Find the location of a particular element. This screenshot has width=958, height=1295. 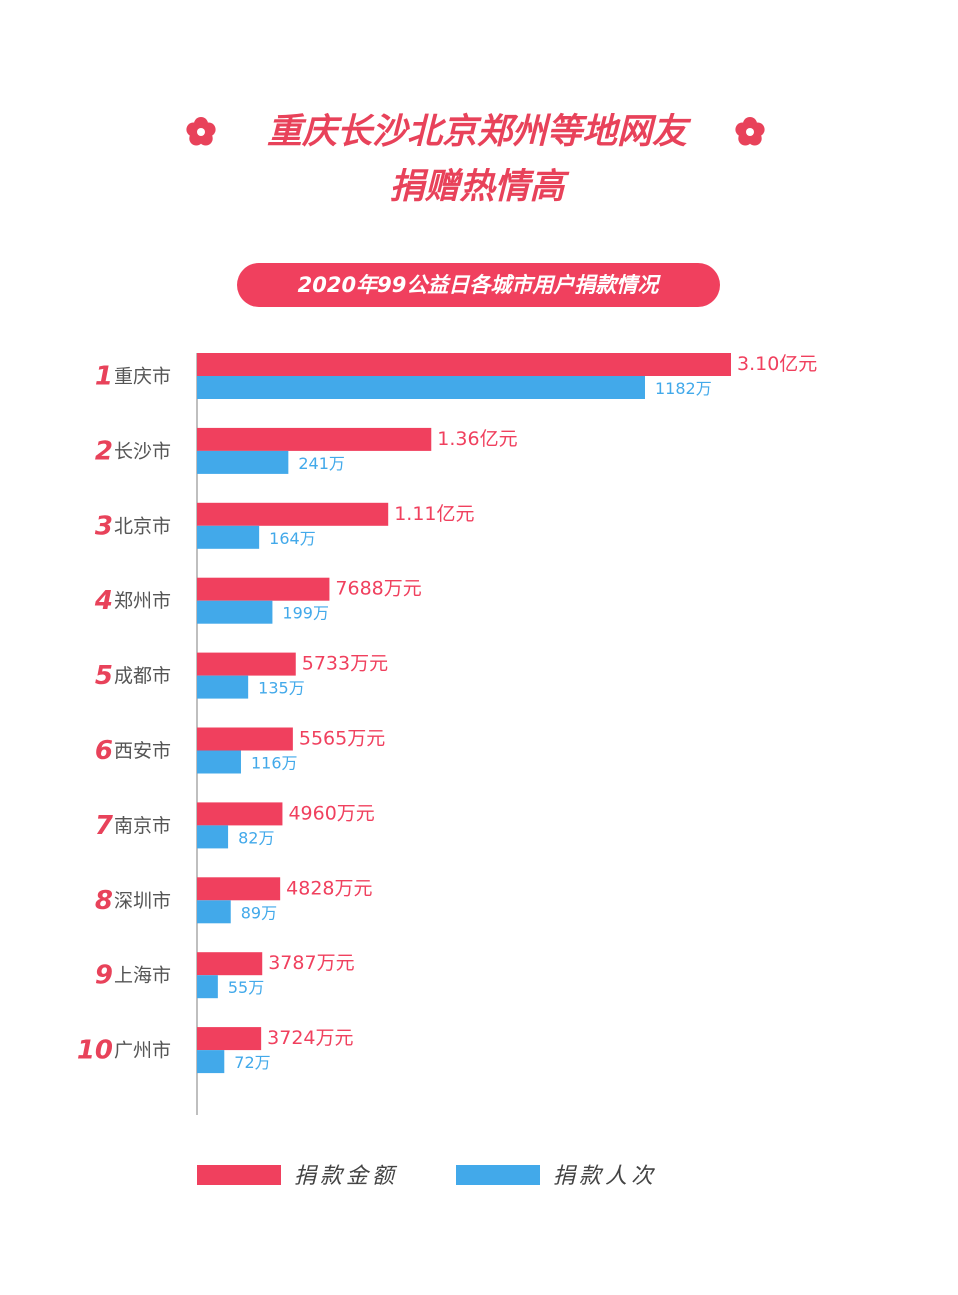

chart-title: 捐赠热情高 is located at coordinates (479, 187).